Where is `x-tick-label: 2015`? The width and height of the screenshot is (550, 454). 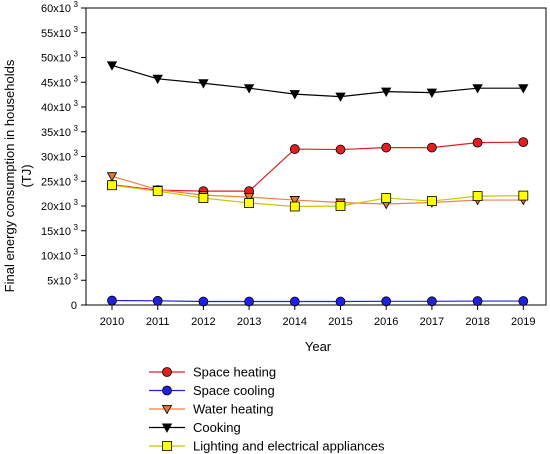 x-tick-label: 2015 is located at coordinates (340, 322).